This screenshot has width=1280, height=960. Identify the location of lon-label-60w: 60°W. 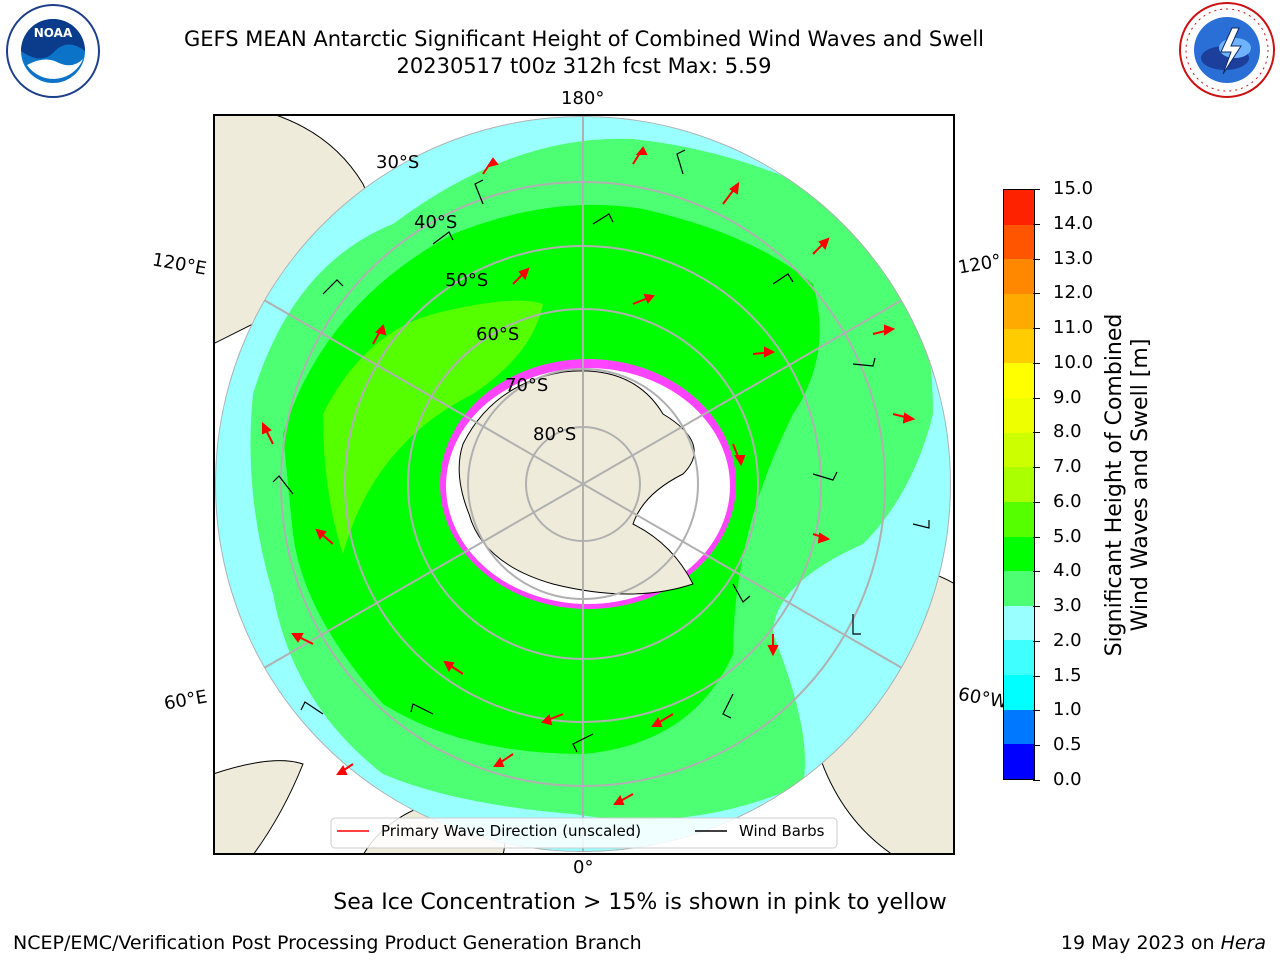
(983, 698).